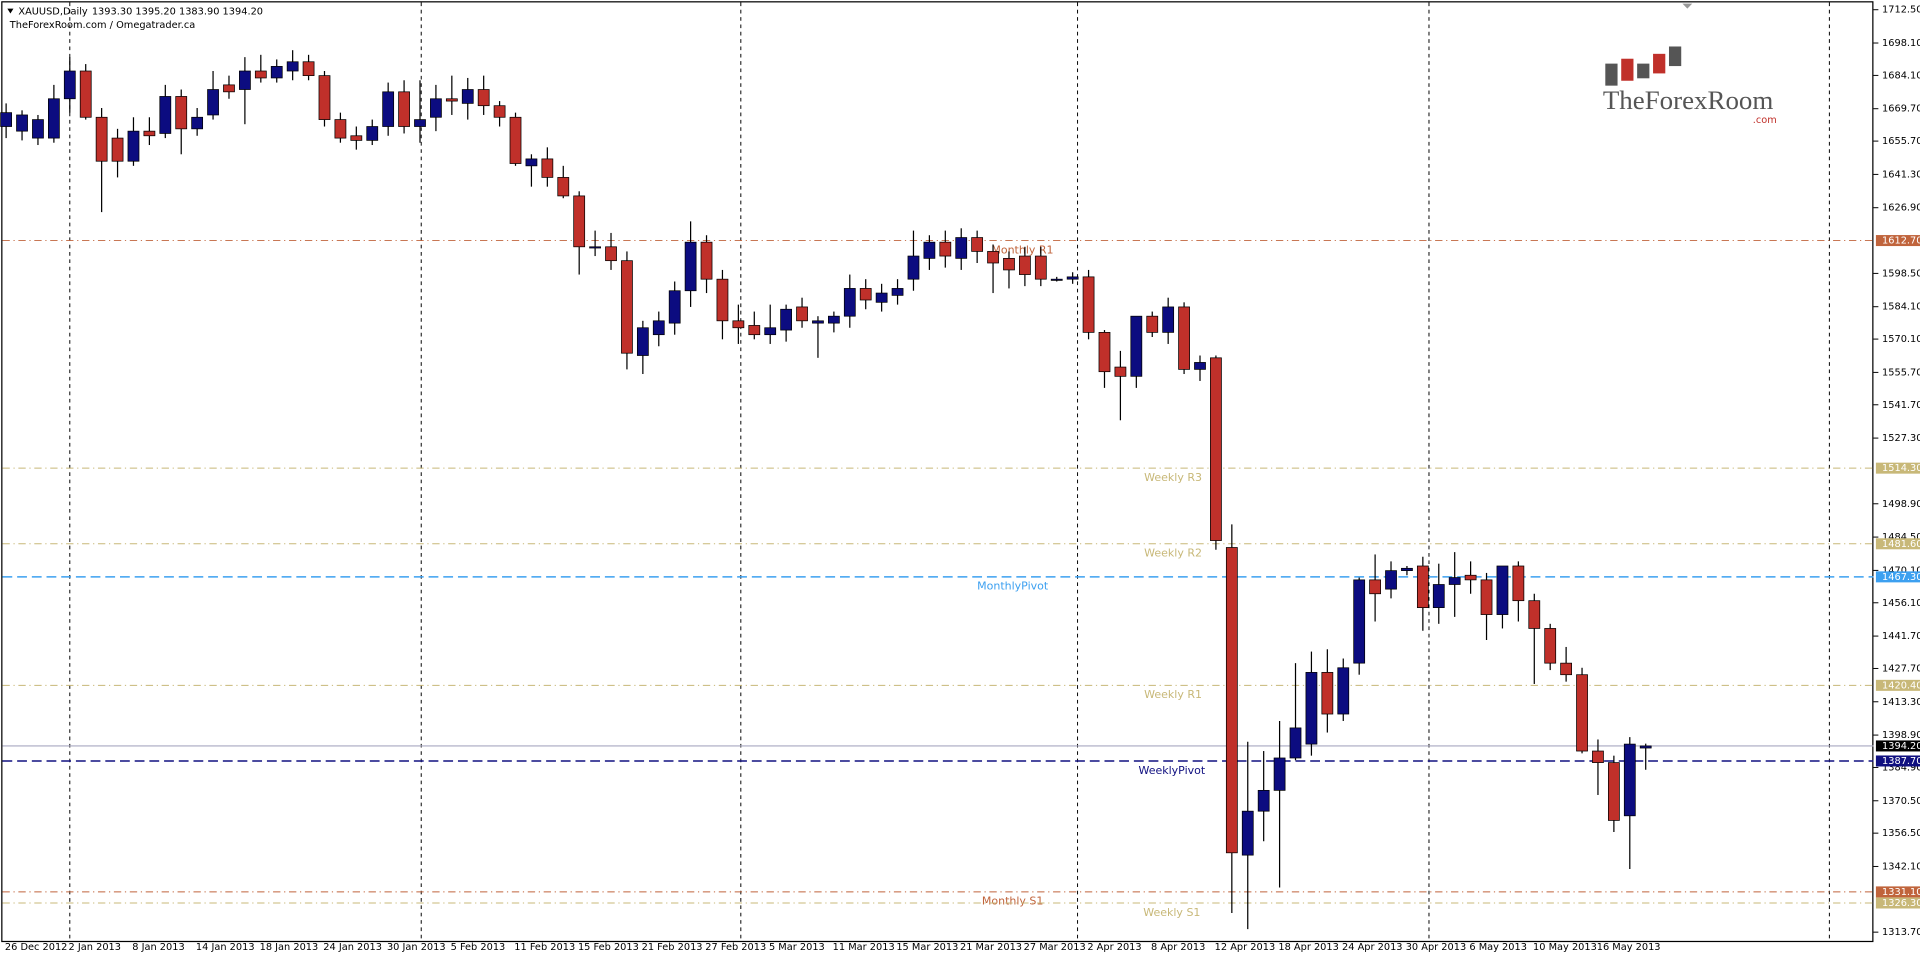 This screenshot has width=1920, height=958. Describe the element at coordinates (1901, 339) in the screenshot. I see `y-tick-label: 1570.10` at that location.